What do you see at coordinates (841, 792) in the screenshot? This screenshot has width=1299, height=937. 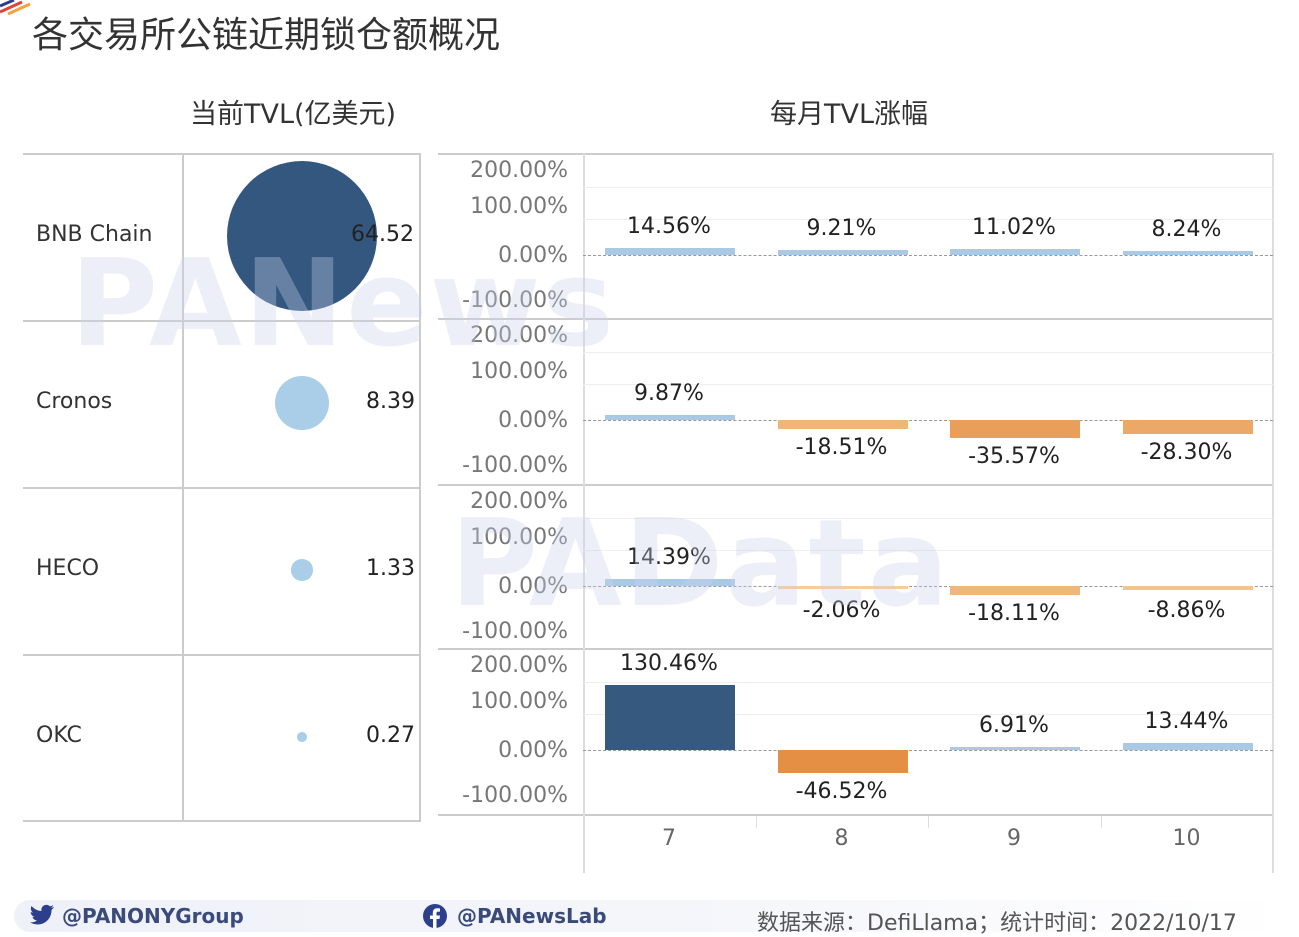 I see `bar-value-label: -46.52%` at bounding box center [841, 792].